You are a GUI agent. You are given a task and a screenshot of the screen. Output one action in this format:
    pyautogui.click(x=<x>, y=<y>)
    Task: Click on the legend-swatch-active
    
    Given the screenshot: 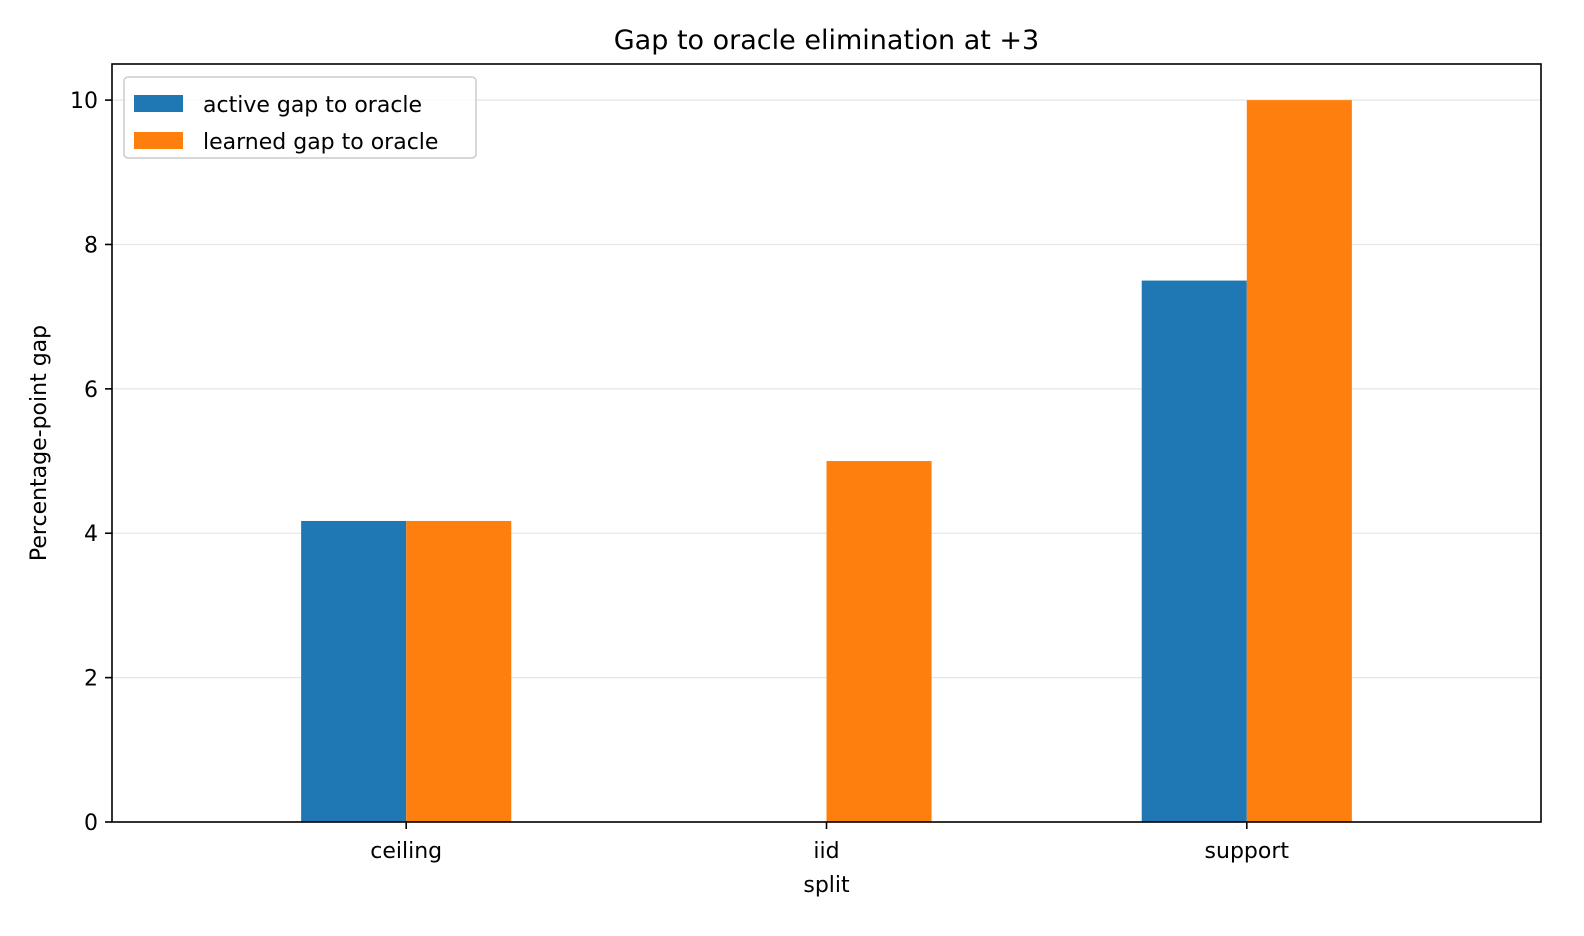 What is the action you would take?
    pyautogui.click(x=158, y=103)
    